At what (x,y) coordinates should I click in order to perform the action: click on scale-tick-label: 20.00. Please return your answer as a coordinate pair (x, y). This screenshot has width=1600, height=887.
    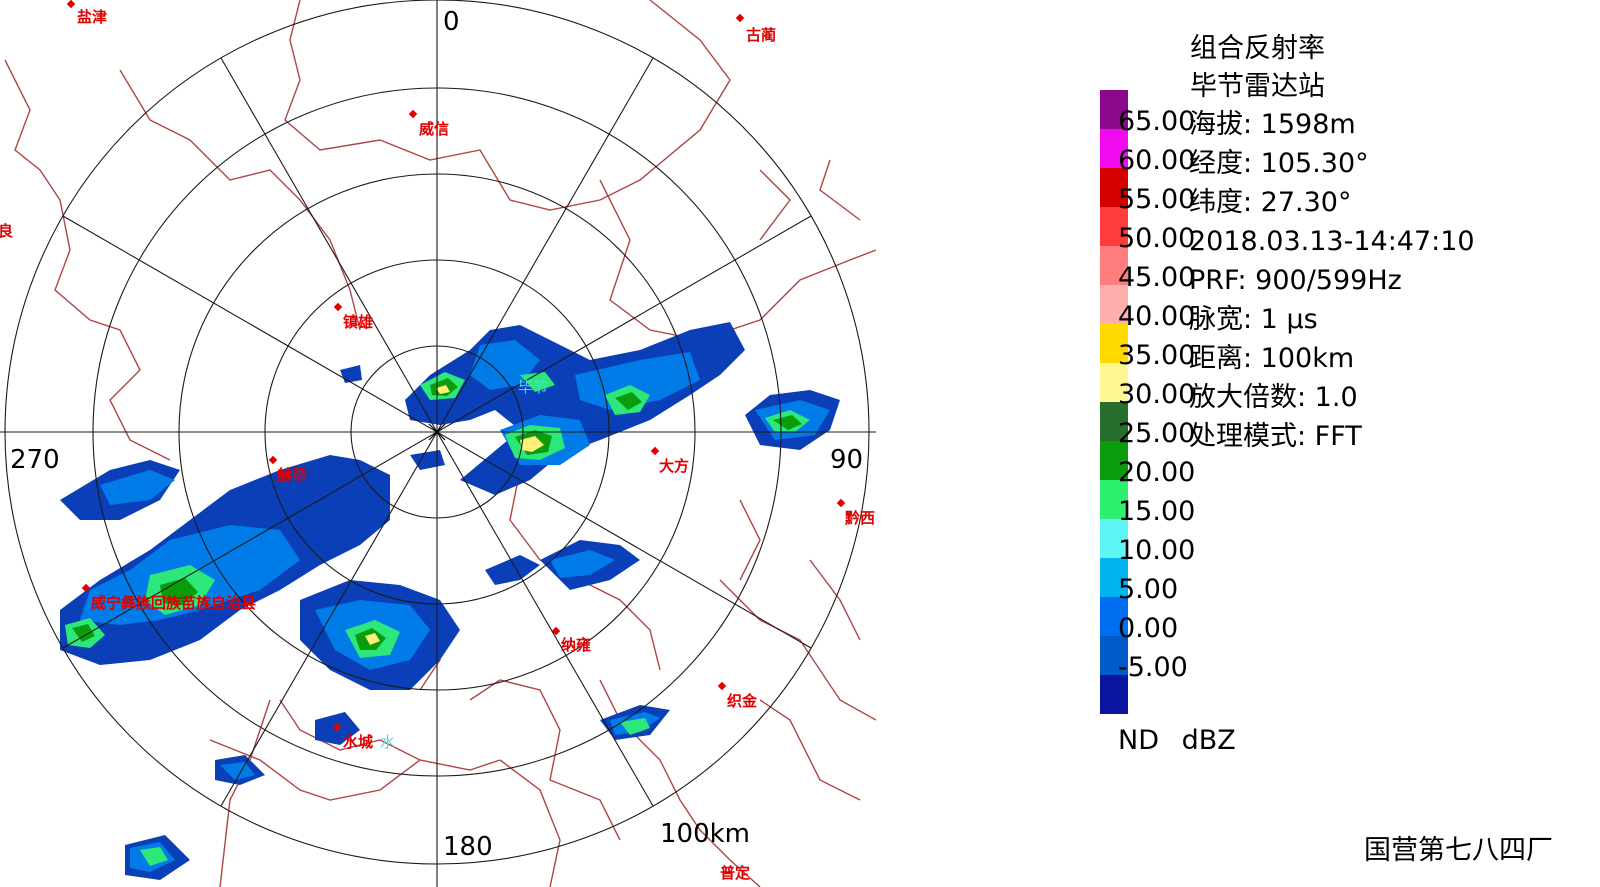
    Looking at the image, I should click on (1157, 472).